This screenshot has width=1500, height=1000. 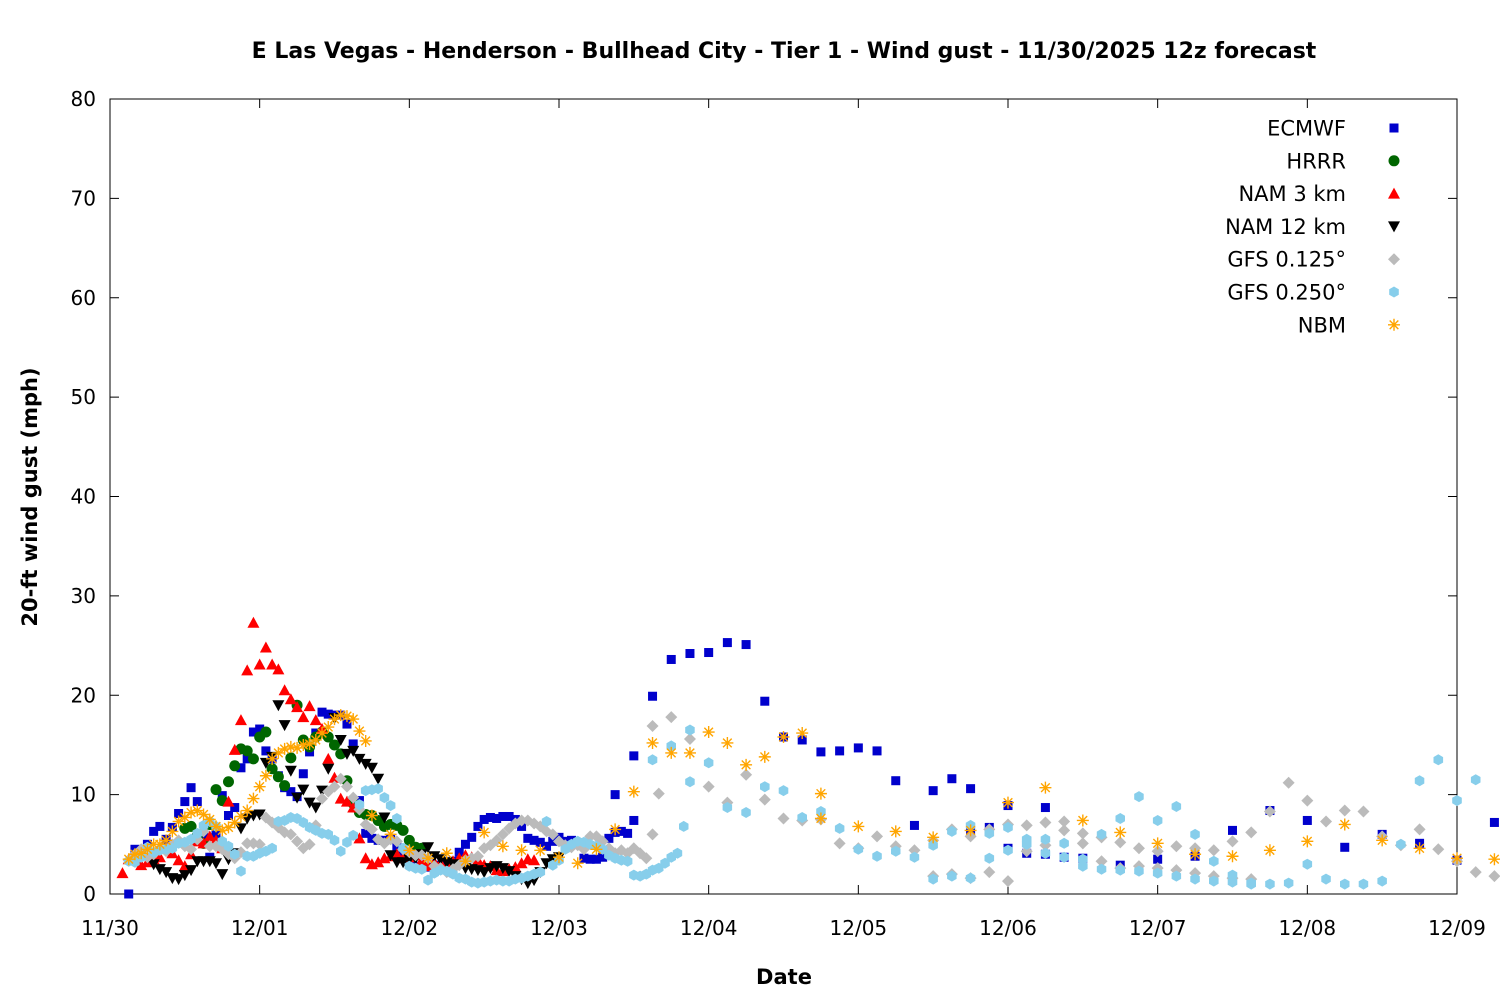 I want to click on legend-label: NAM 3 km, so click(x=1292, y=194).